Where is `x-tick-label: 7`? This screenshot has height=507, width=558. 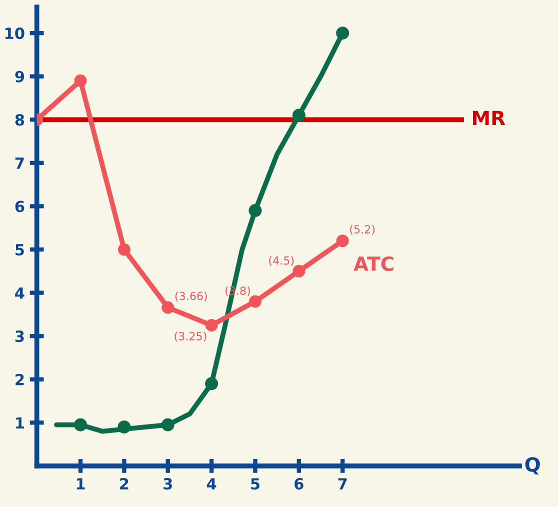
x-tick-label: 7 is located at coordinates (342, 484).